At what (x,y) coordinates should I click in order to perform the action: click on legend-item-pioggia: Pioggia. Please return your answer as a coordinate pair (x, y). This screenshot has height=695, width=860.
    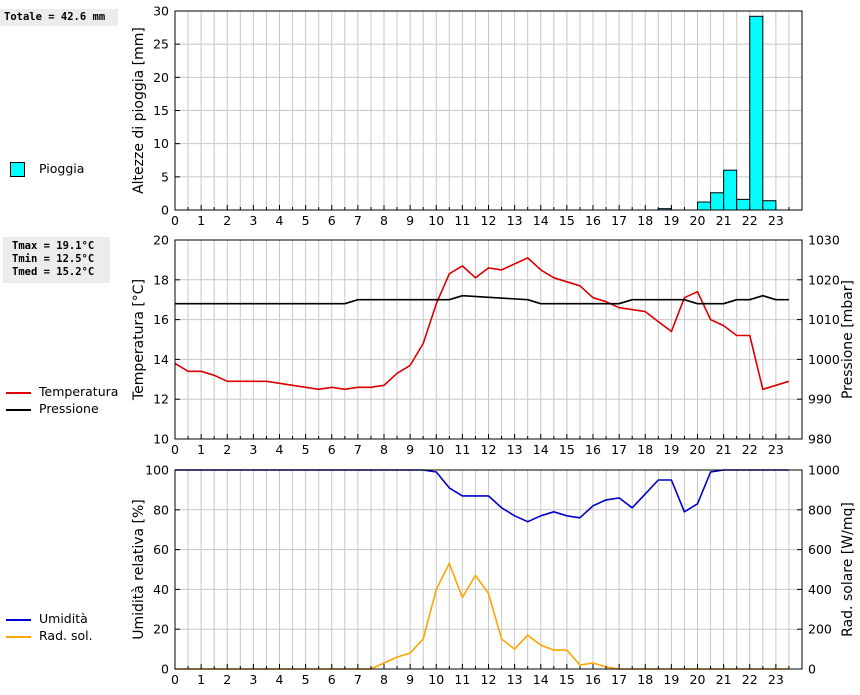
    Looking at the image, I should click on (69, 169).